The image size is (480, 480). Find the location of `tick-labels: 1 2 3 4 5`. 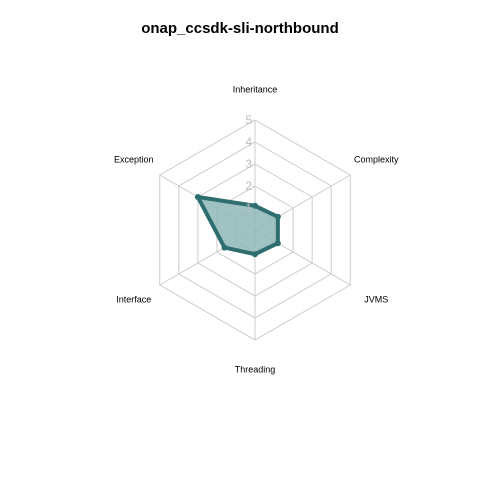

tick-labels: 1 2 3 4 5 is located at coordinates (248, 164).